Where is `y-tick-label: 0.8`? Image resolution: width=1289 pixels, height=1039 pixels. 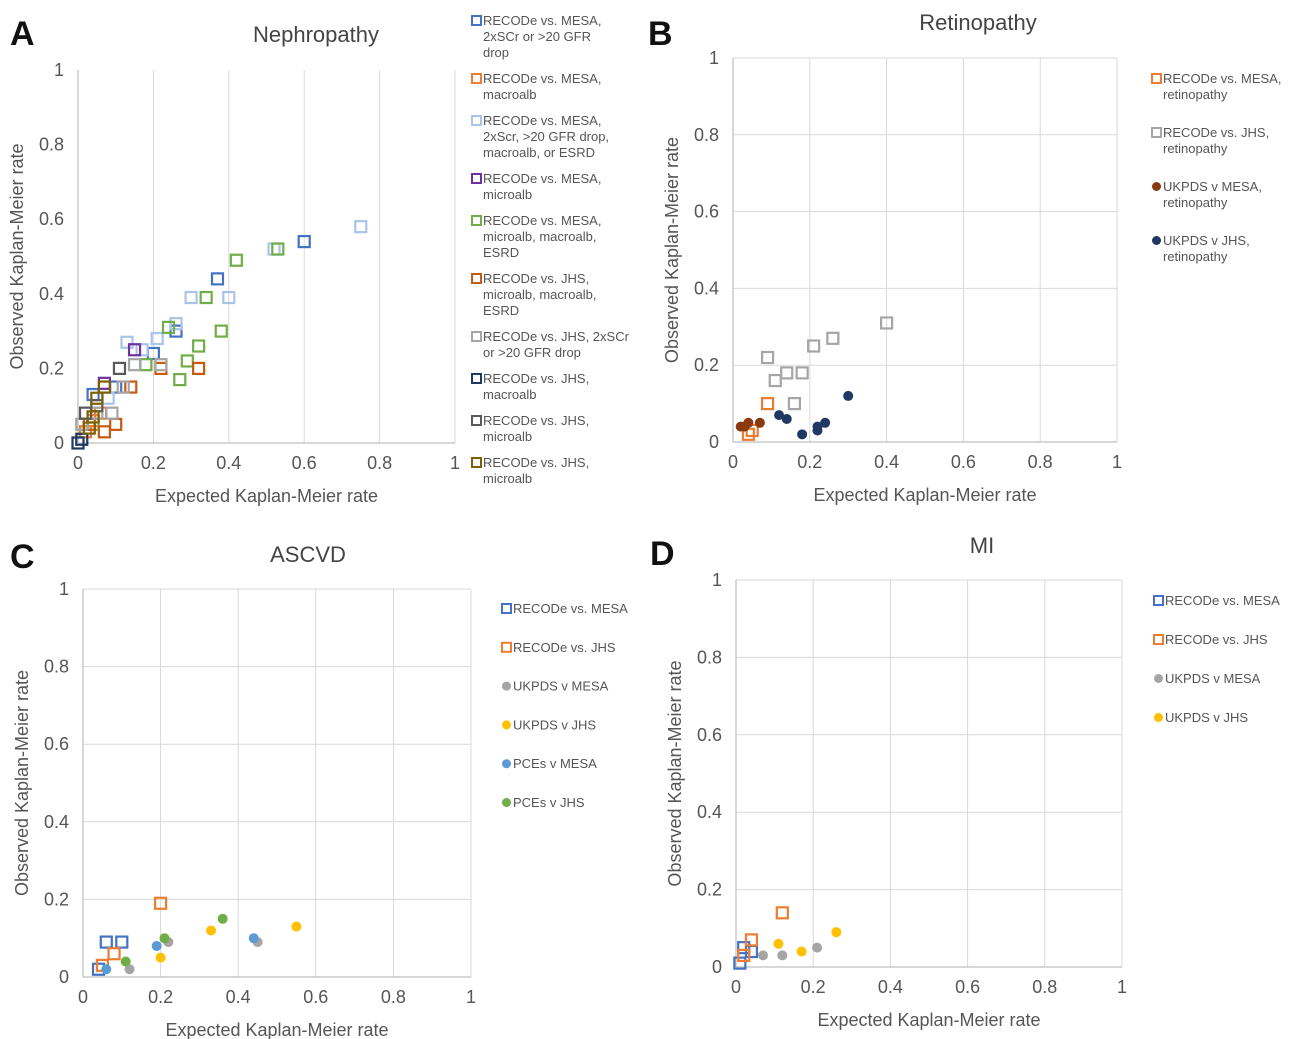
y-tick-label: 0.8 is located at coordinates (709, 657).